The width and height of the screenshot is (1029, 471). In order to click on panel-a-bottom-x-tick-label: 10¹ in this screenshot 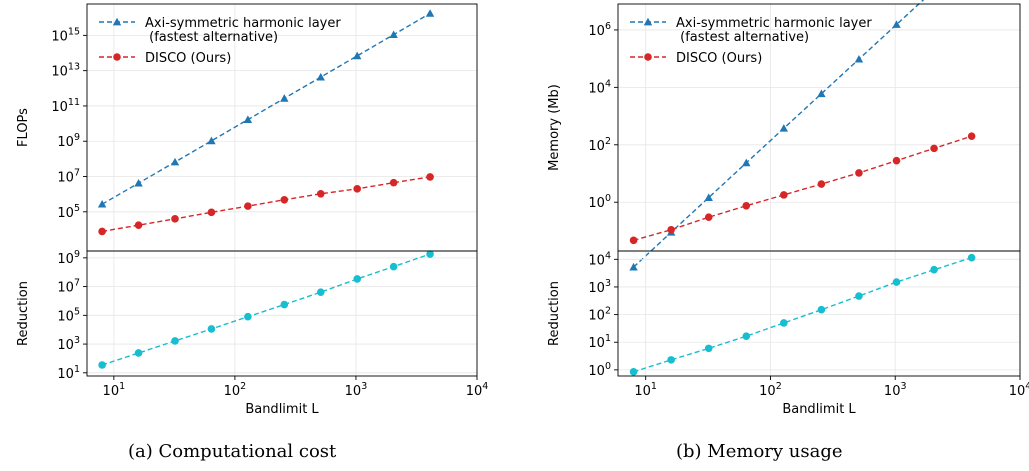, I will do `click(114, 390)`.